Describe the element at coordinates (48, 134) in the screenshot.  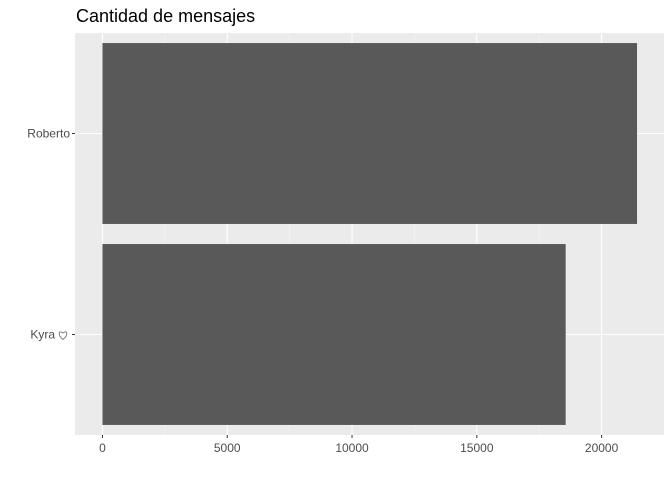
I see `y-tick-label: Roberto` at that location.